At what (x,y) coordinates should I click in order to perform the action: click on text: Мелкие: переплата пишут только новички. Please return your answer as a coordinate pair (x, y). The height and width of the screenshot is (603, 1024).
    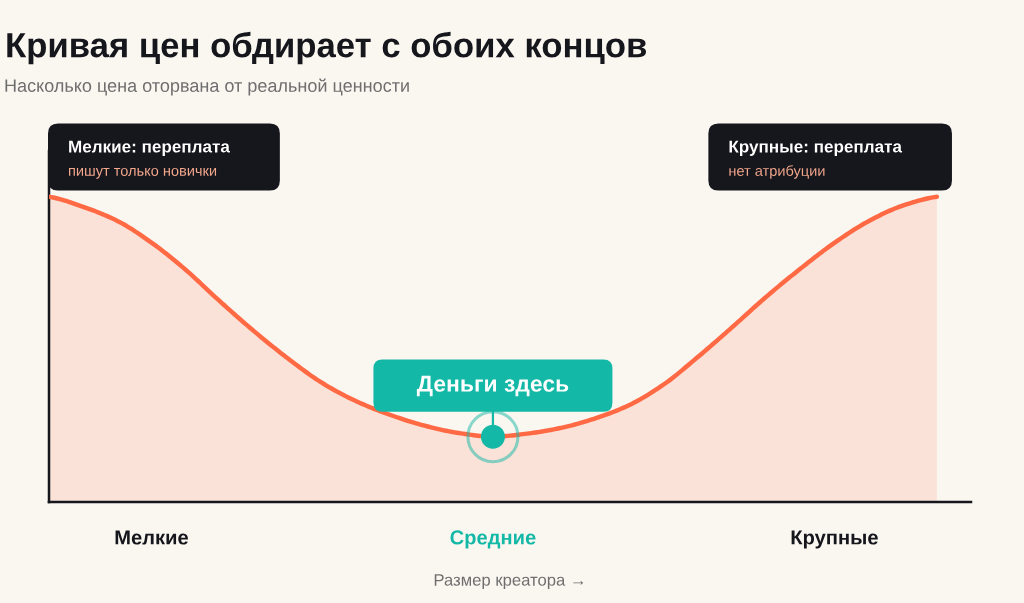
    Looking at the image, I should click on (149, 159).